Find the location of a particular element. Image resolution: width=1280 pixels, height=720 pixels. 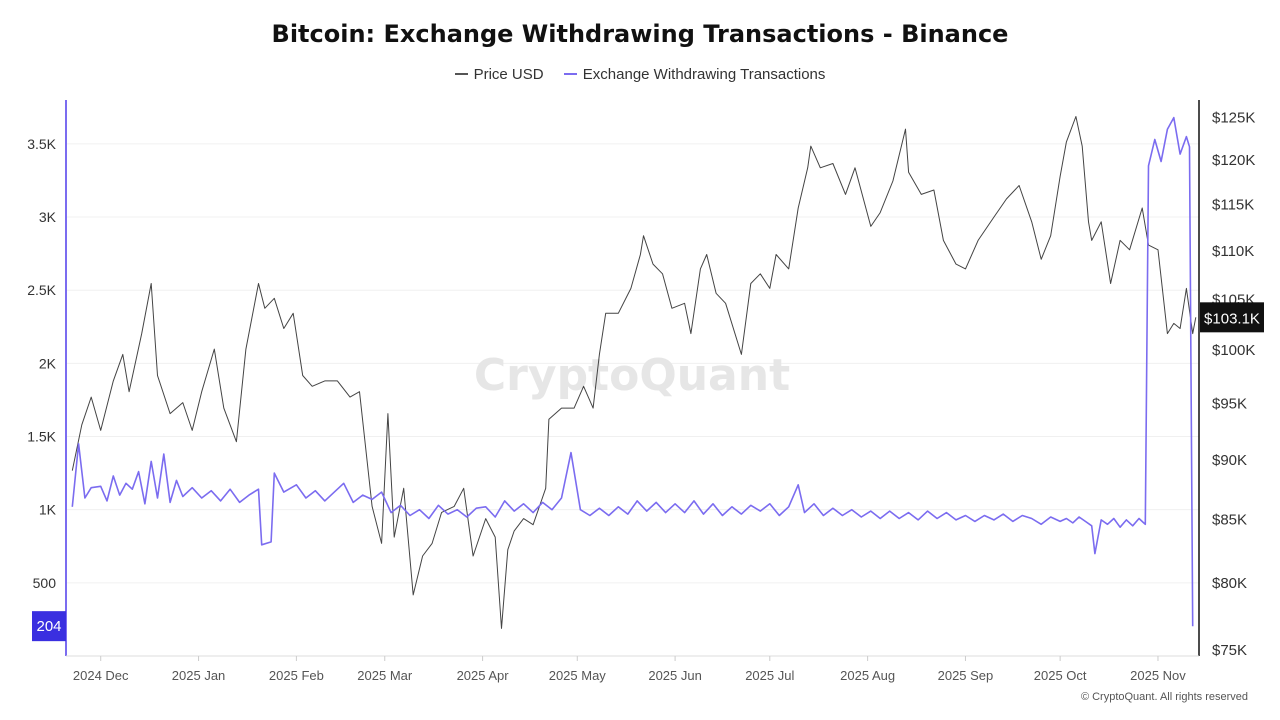

legend-swatch-price is located at coordinates (461, 74).